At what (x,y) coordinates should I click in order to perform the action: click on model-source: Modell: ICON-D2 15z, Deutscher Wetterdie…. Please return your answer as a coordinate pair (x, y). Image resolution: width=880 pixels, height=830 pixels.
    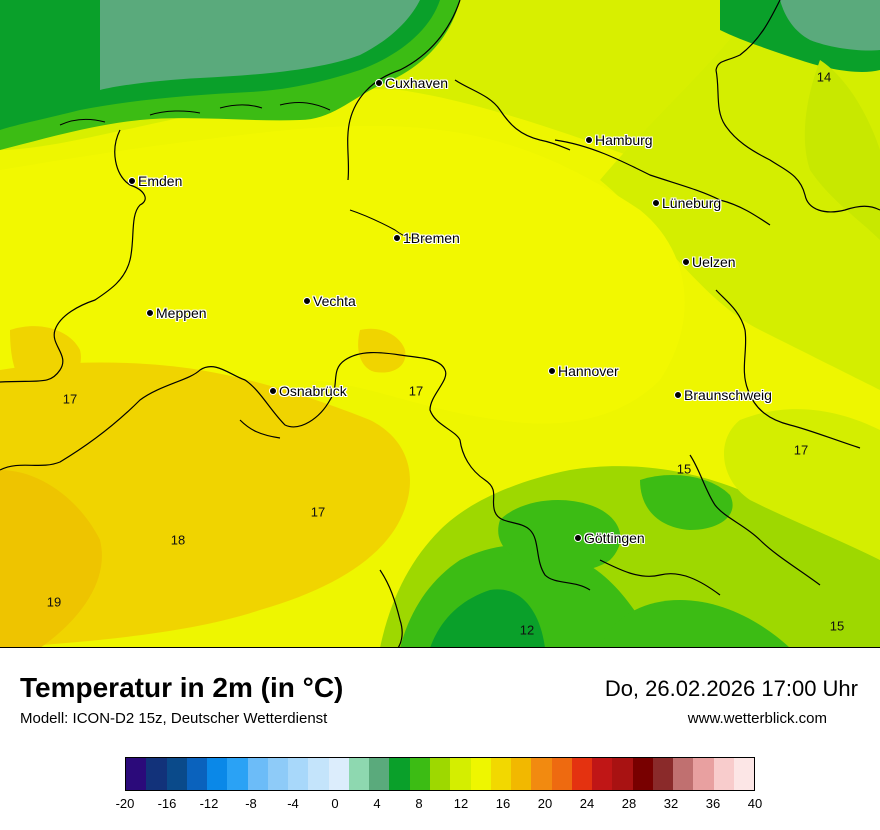
    Looking at the image, I should click on (174, 718).